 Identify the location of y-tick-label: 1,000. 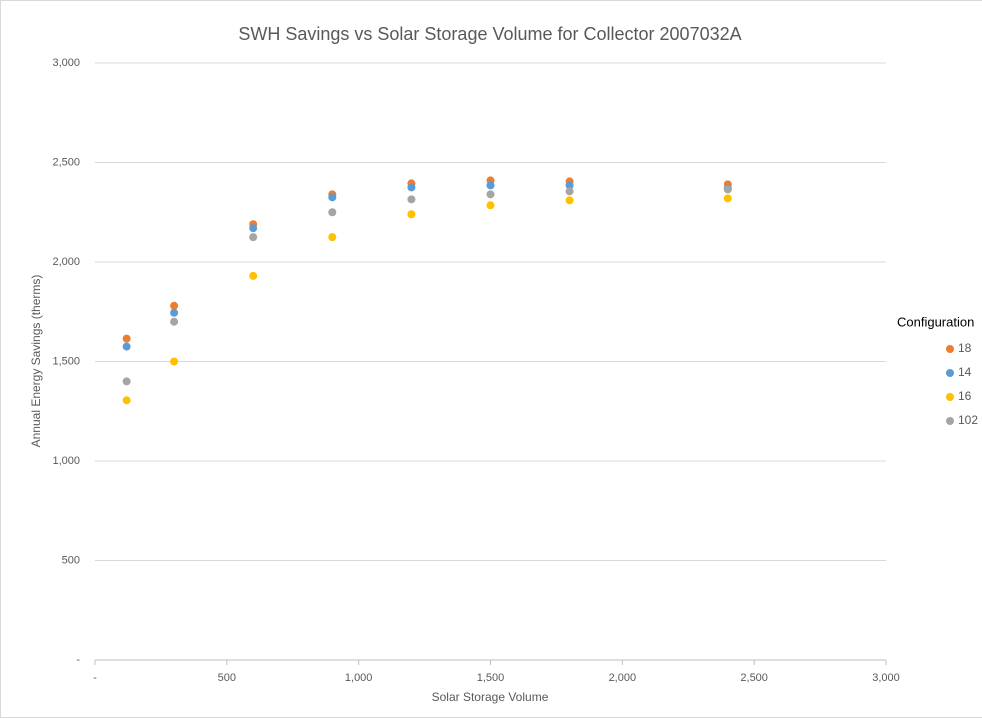
(66, 461).